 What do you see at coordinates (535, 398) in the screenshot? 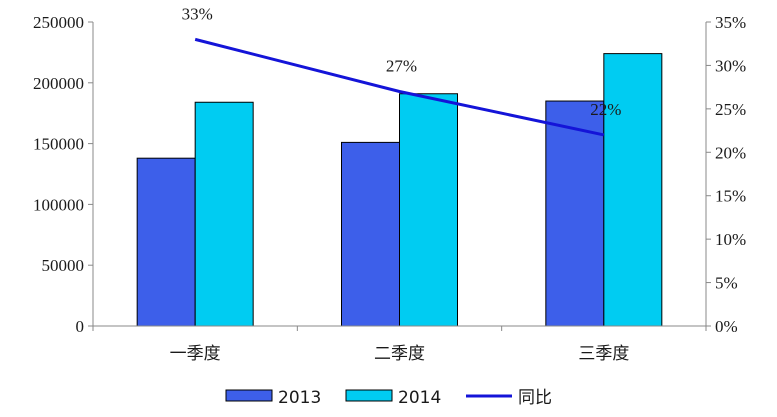
I see `legend-label-同比: 同比` at bounding box center [535, 398].